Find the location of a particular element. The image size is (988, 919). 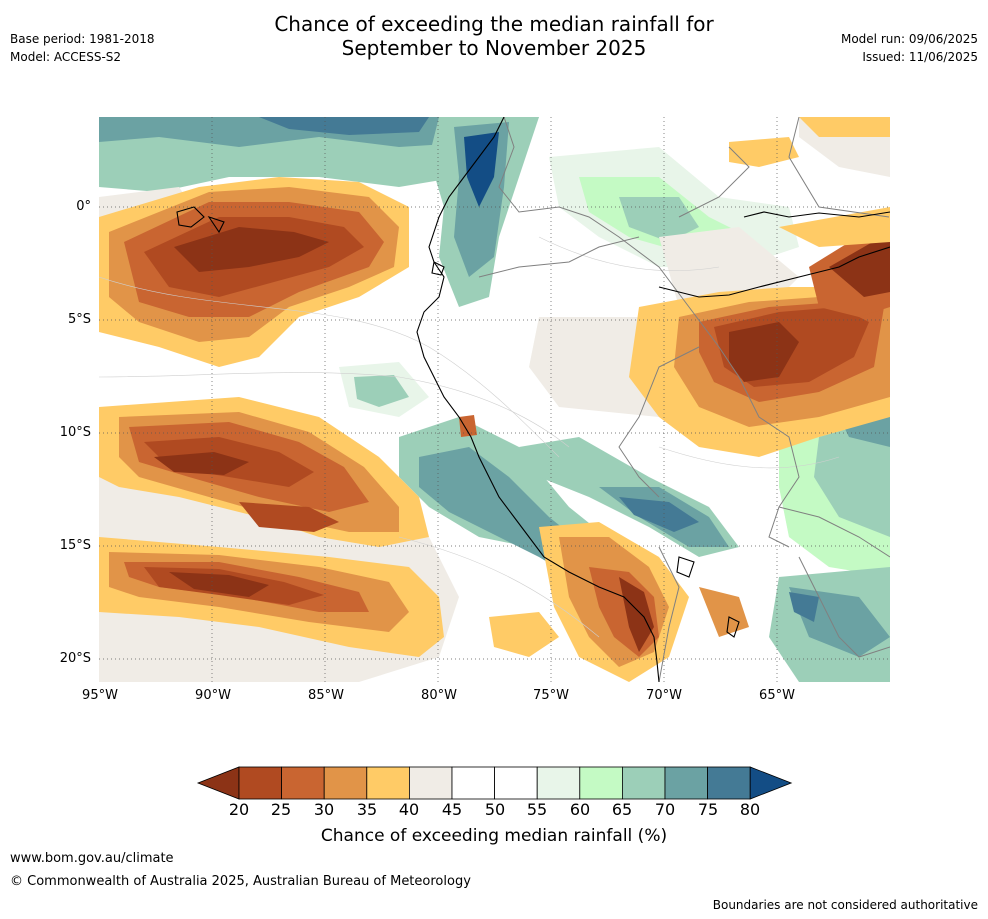

lon-tick-85w: 85°W is located at coordinates (326, 695).